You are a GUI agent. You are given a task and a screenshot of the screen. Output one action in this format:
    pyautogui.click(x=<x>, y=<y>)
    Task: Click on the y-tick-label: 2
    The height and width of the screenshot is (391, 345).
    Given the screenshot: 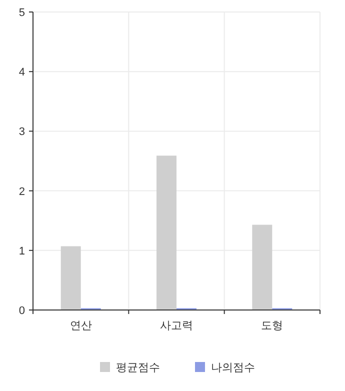 What is the action you would take?
    pyautogui.click(x=21, y=192)
    